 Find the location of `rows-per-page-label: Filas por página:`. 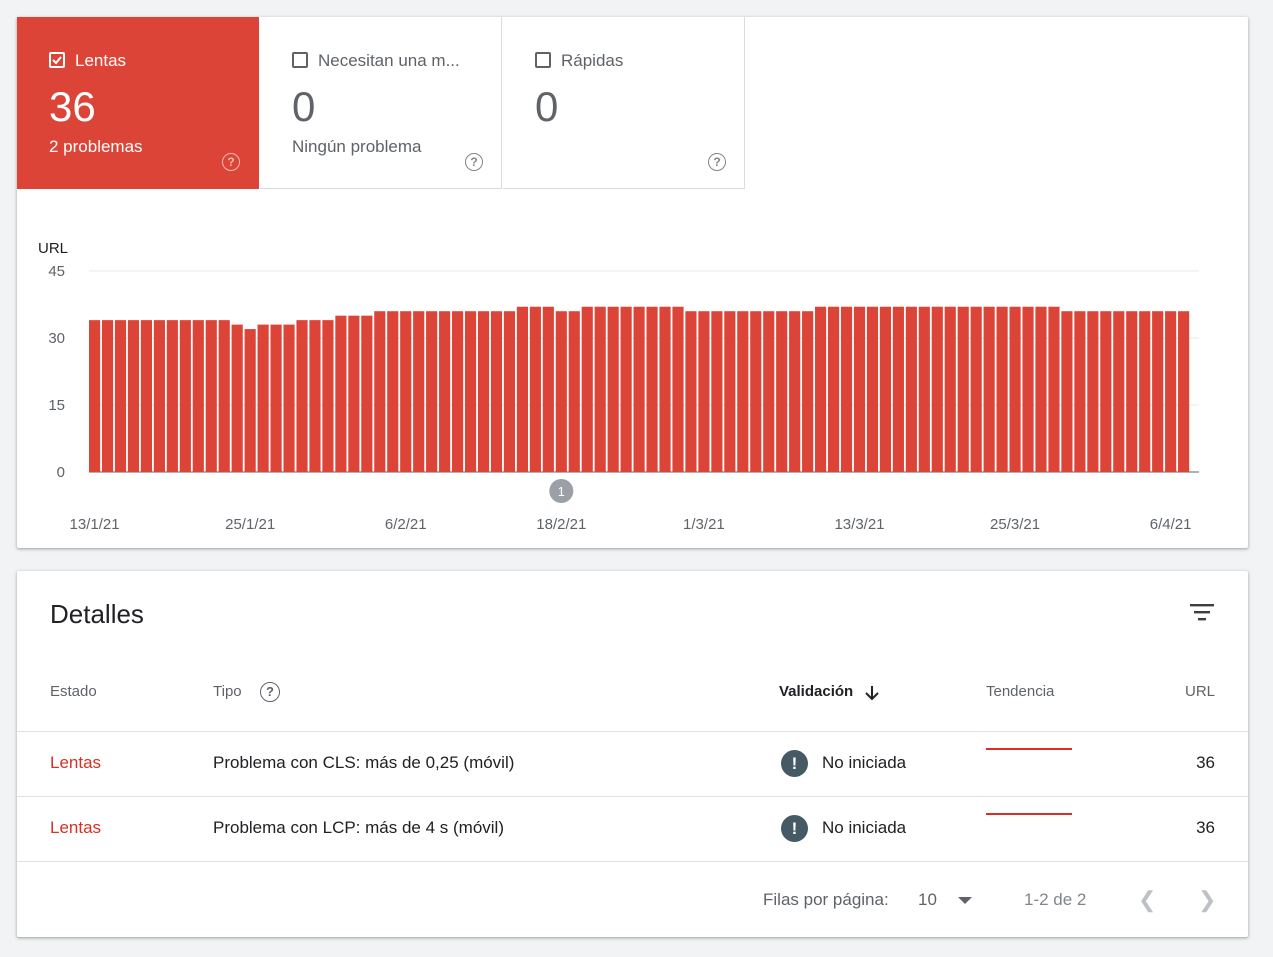

rows-per-page-label: Filas por página: is located at coordinates (826, 899).